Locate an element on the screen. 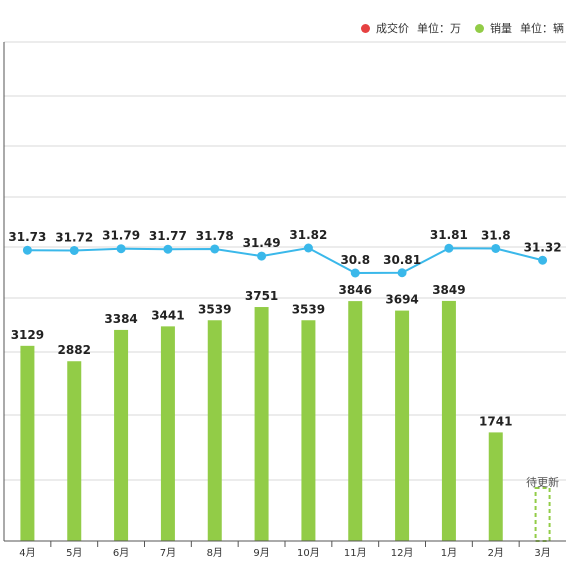  price-value-label-3: 31.77 is located at coordinates (168, 236).